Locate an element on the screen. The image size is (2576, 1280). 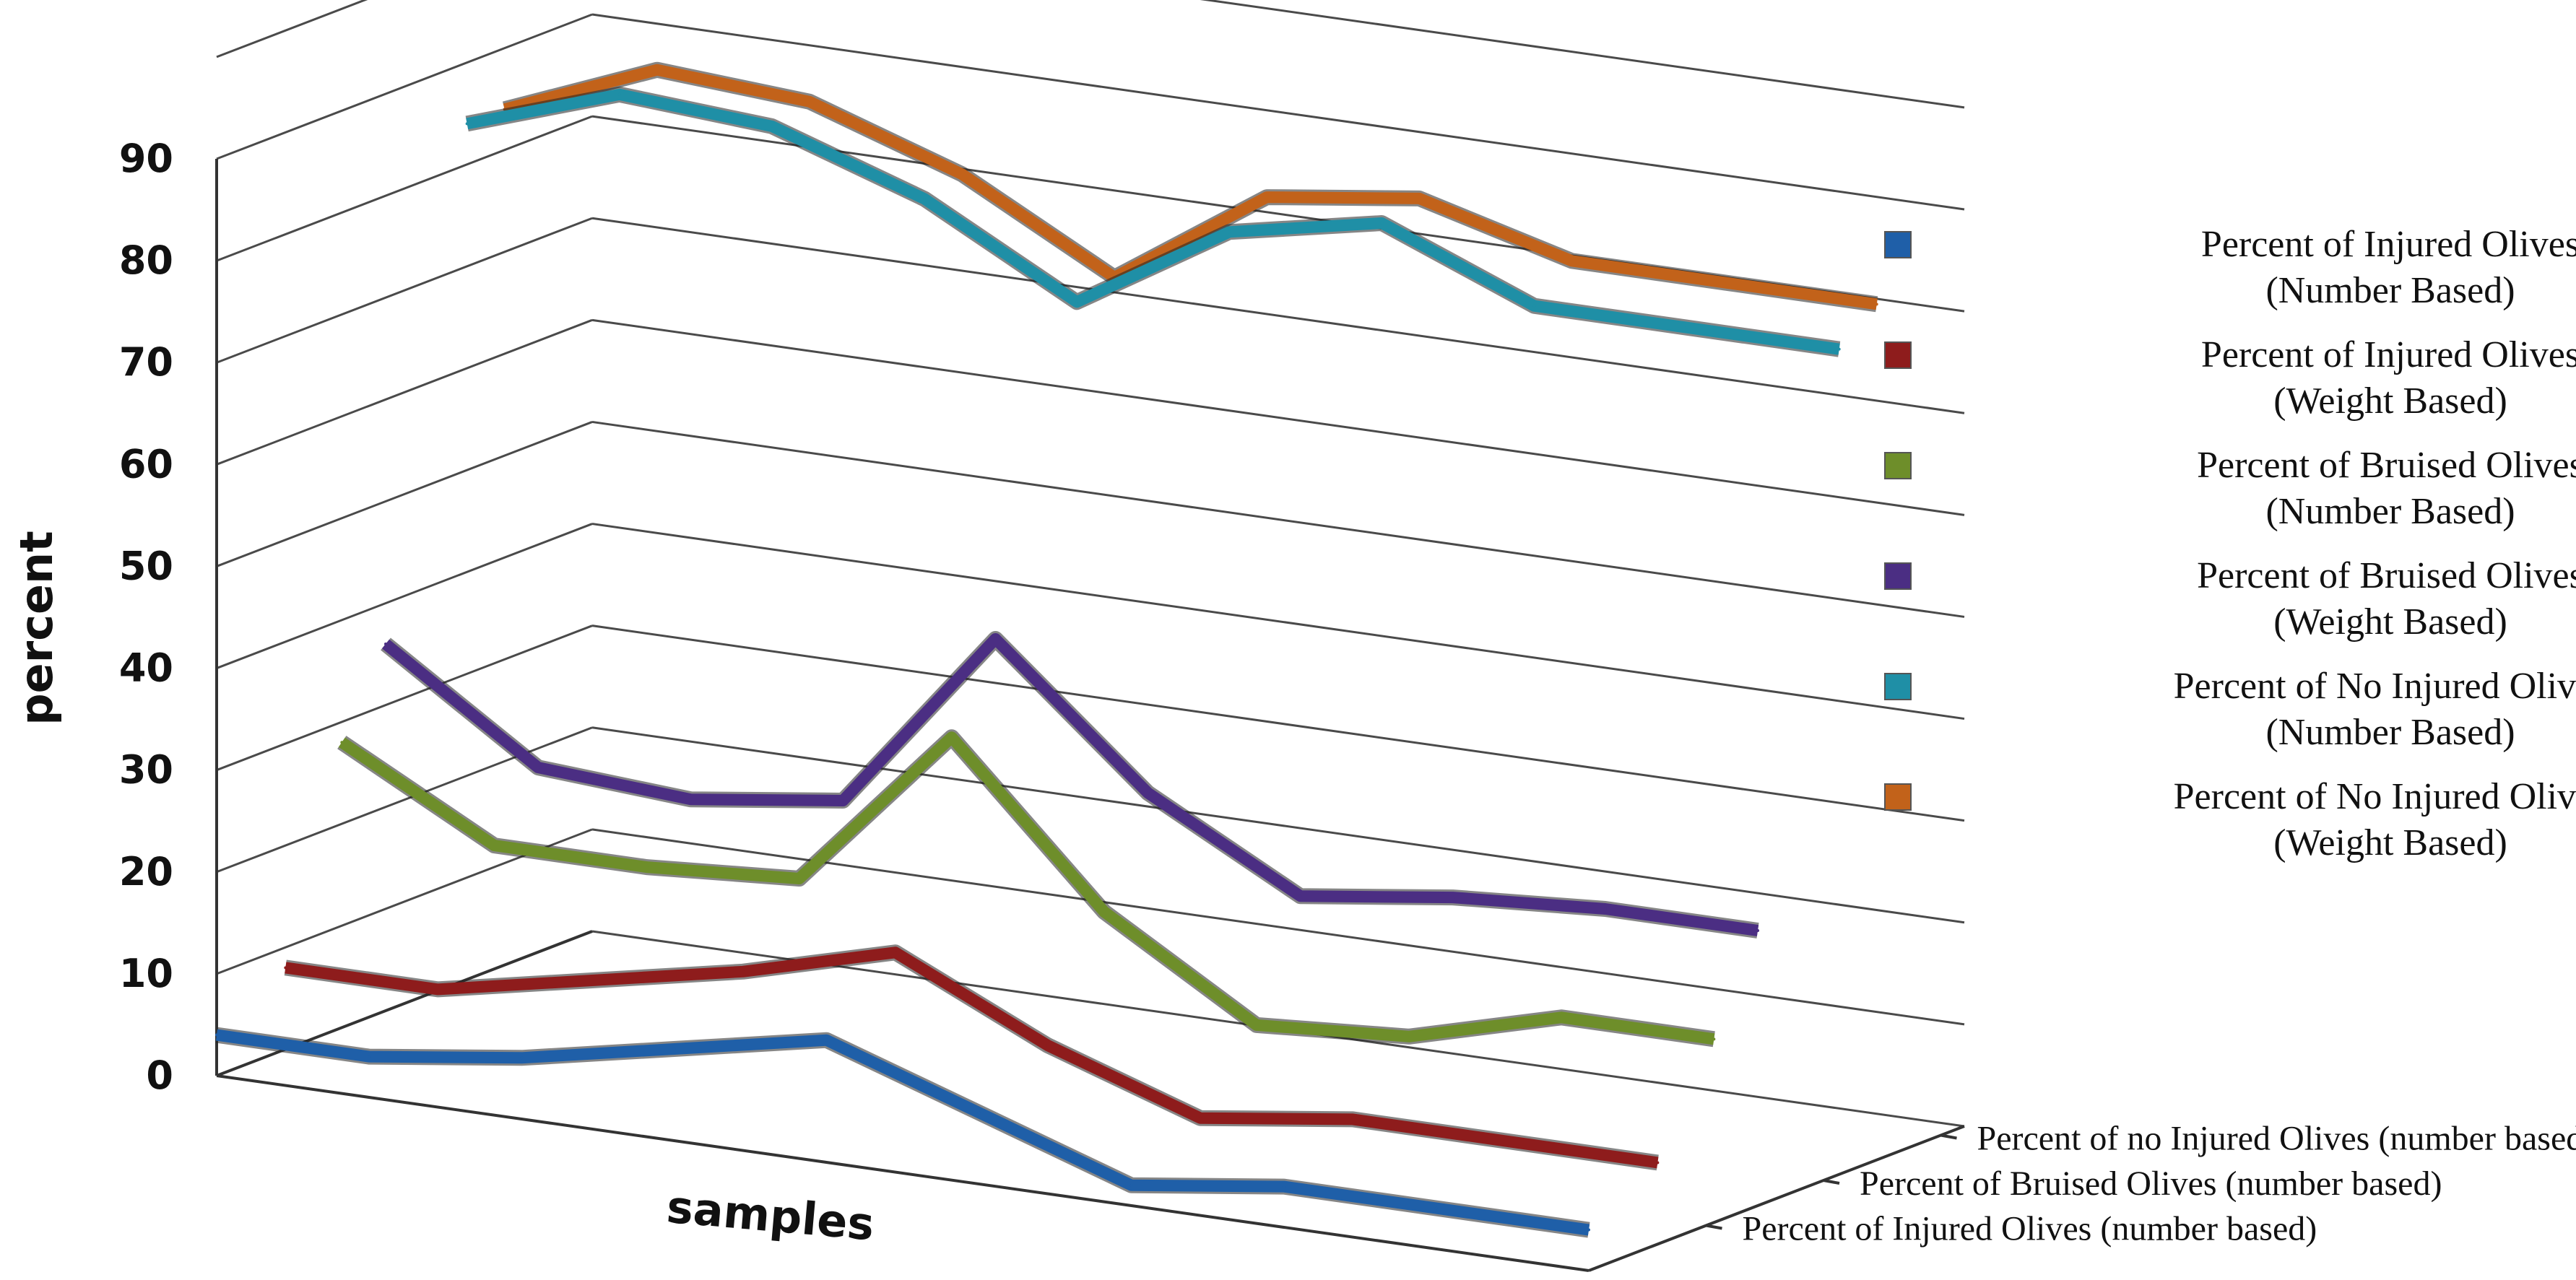
legend-label: Percent of Injured Olives is located at coordinates (2388, 354).